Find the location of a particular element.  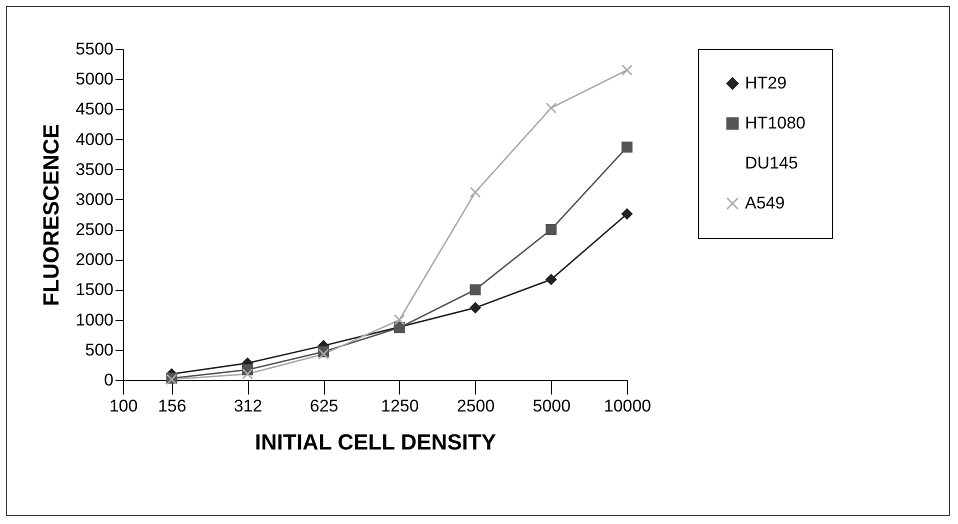

x-tick-label: 100 is located at coordinates (123, 406).